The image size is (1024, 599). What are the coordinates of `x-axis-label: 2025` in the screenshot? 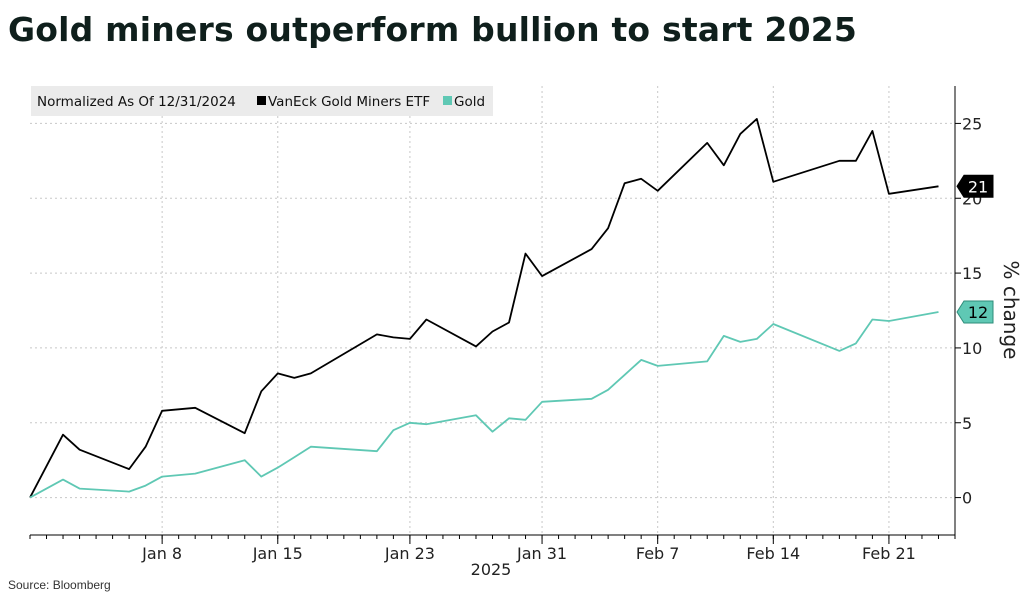 It's located at (491, 569).